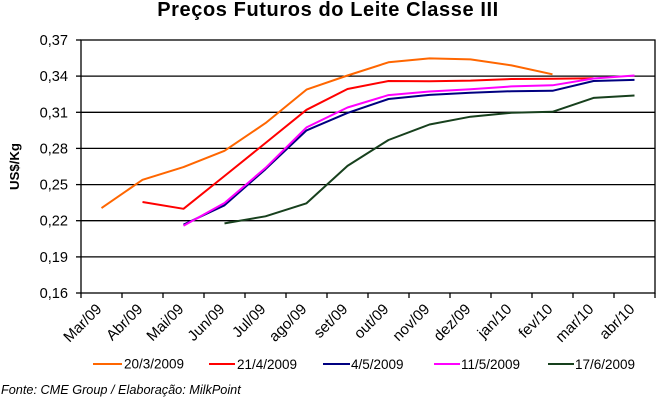 The width and height of the screenshot is (656, 401). I want to click on svg-text:Preços Futuros do Leite Classe: Preços Futuros do Leite Classe III, so click(328, 10).